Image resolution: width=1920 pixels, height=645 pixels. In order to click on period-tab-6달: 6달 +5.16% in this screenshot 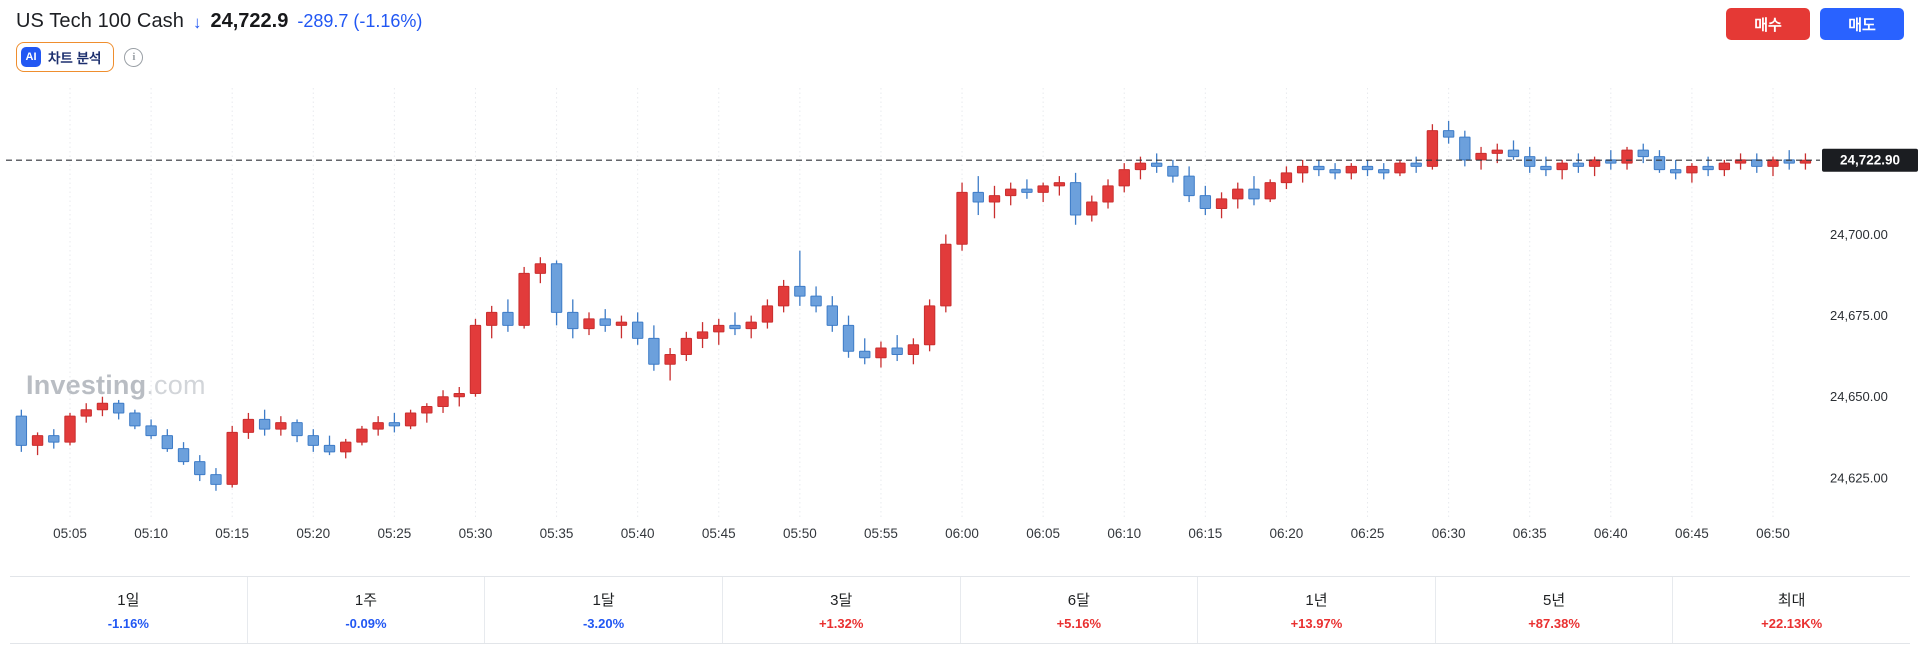, I will do `click(1080, 610)`.